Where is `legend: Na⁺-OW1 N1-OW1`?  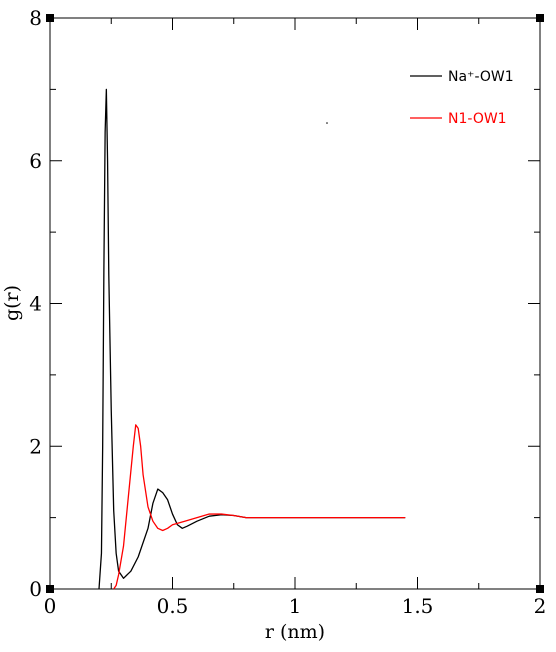 legend: Na⁺-OW1 N1-OW1 is located at coordinates (462, 98).